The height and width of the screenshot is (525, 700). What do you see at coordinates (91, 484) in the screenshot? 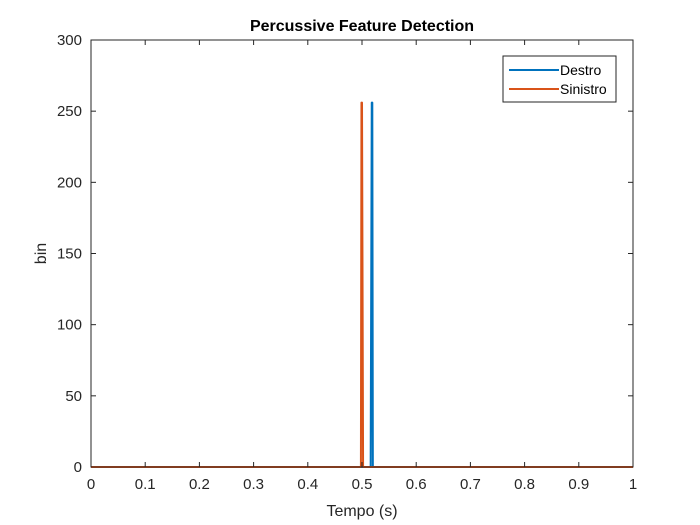
I see `x-tick-label: 0` at bounding box center [91, 484].